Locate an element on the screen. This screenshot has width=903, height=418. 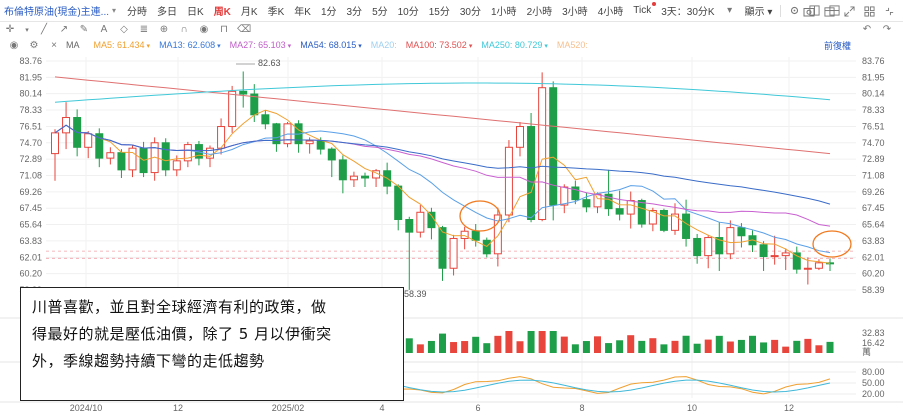
timeframe-tab: 5分 is located at coordinates (380, 12).